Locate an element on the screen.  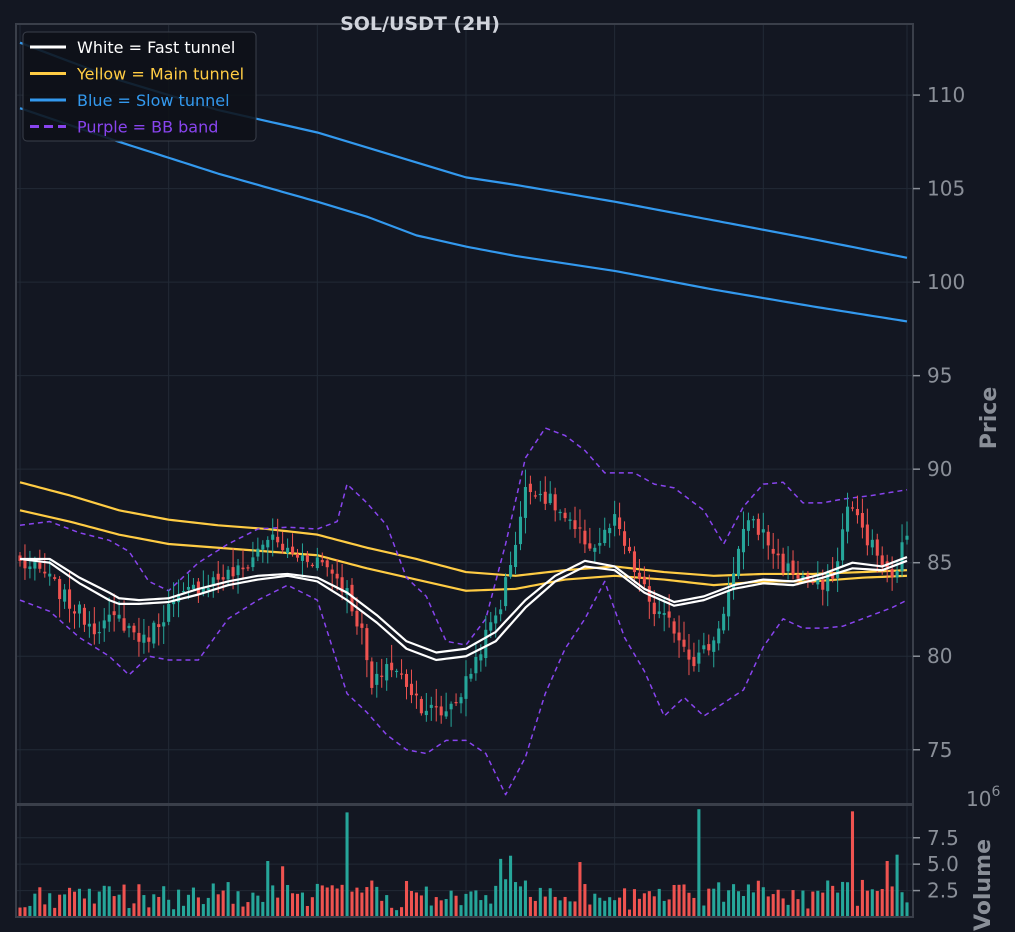
volume-tick-label: 2.5 is located at coordinates (943, 891).